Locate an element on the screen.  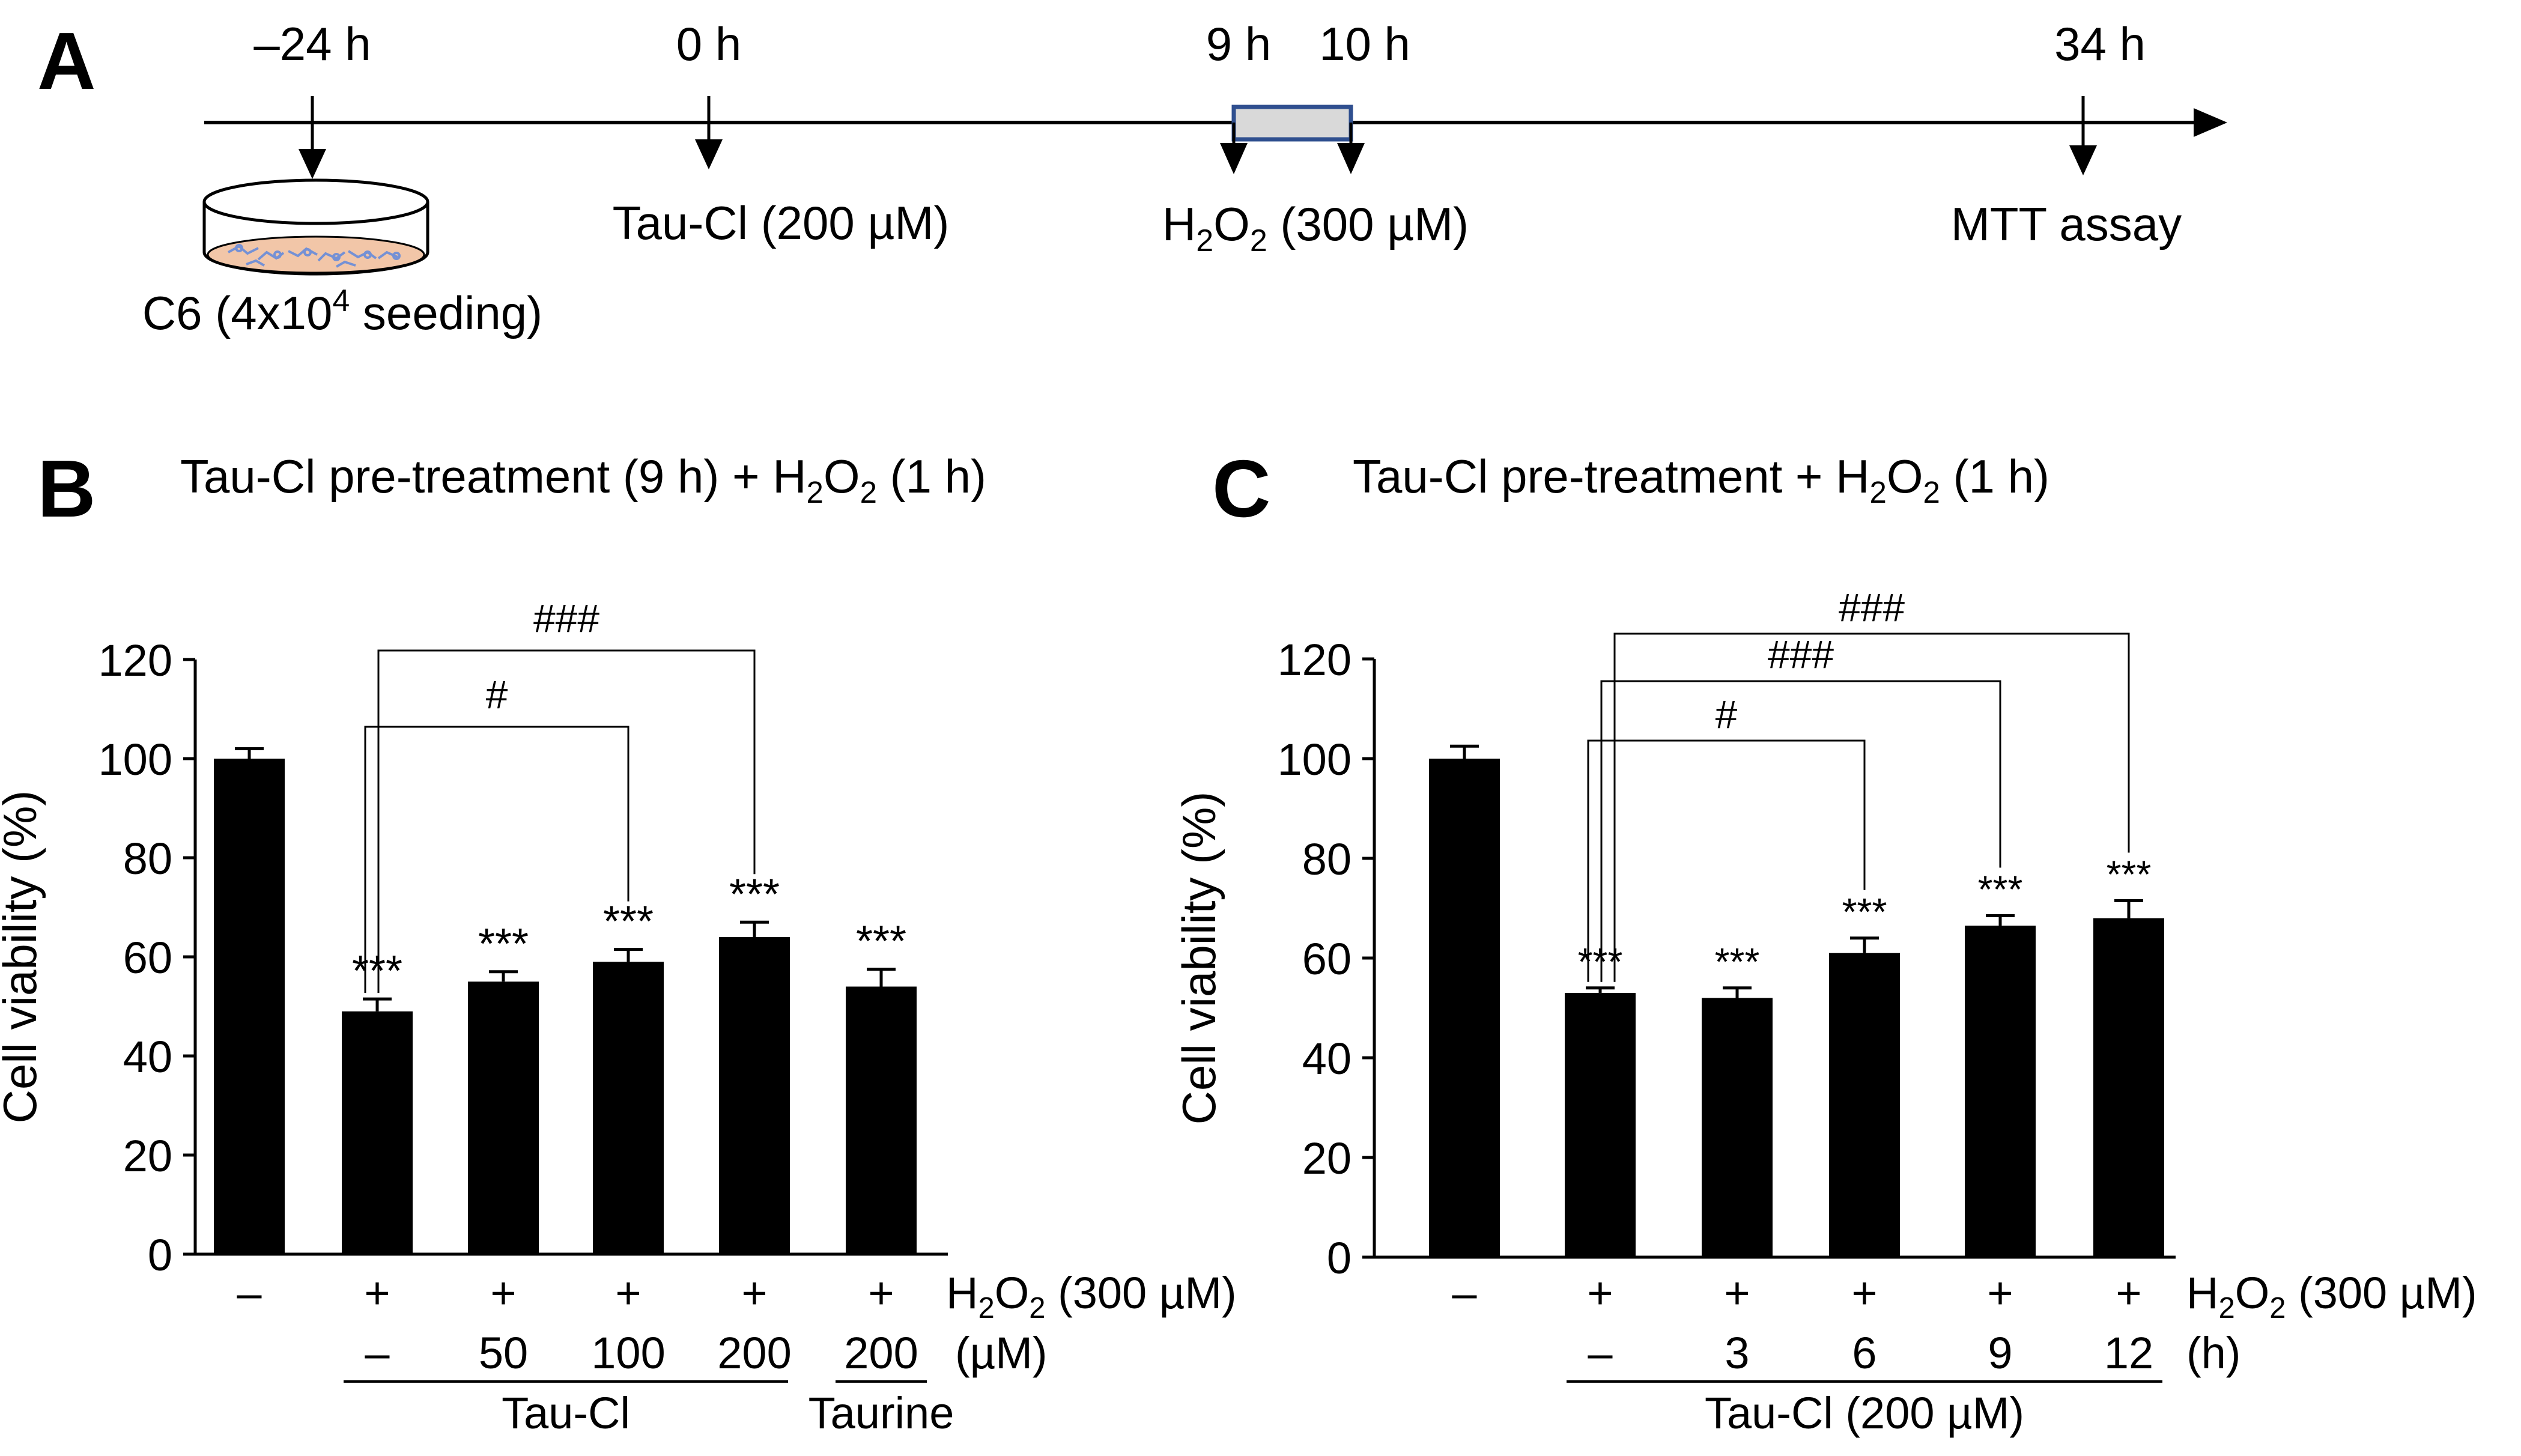
h2o2-window is located at coordinates (1292, 124).